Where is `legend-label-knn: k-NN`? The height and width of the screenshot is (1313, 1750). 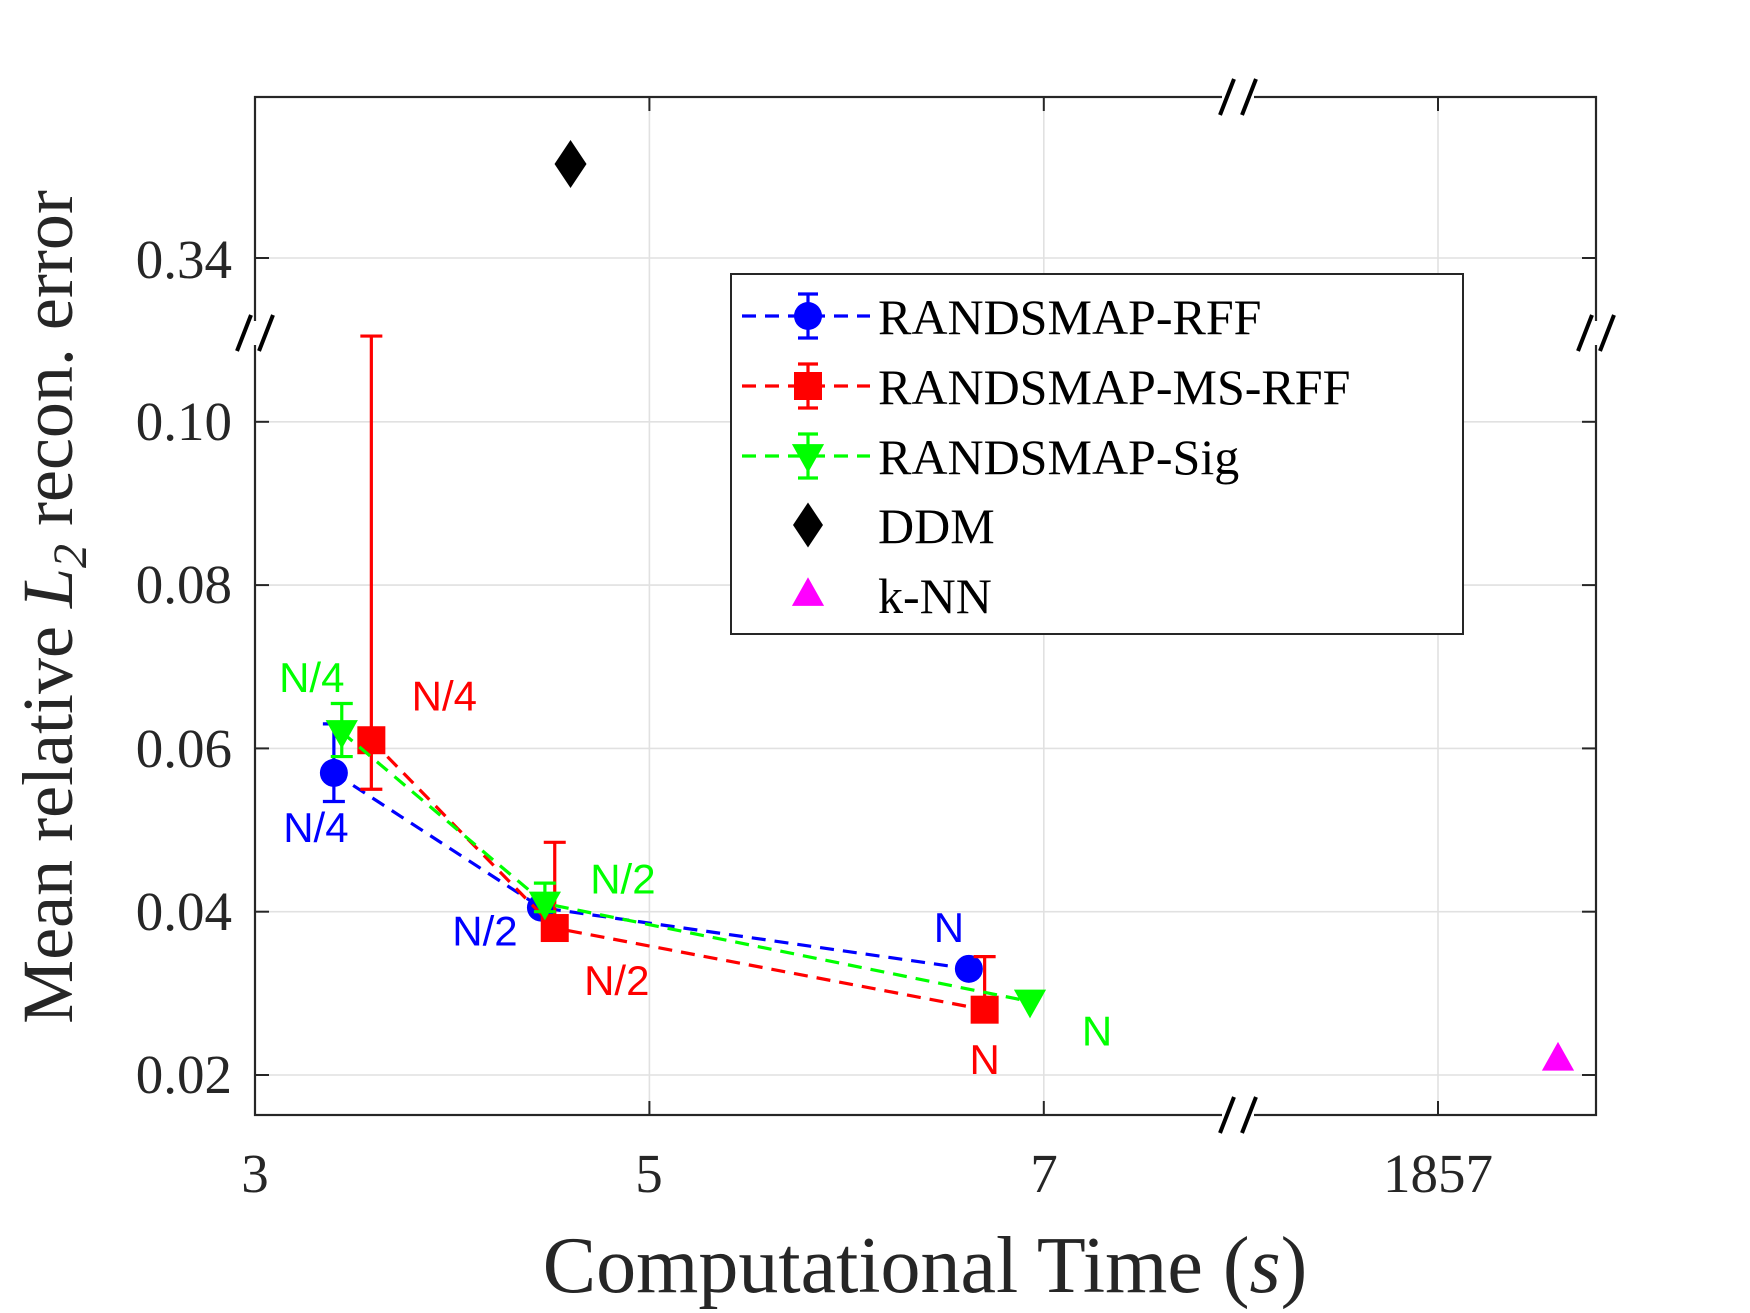 legend-label-knn: k-NN is located at coordinates (935, 596).